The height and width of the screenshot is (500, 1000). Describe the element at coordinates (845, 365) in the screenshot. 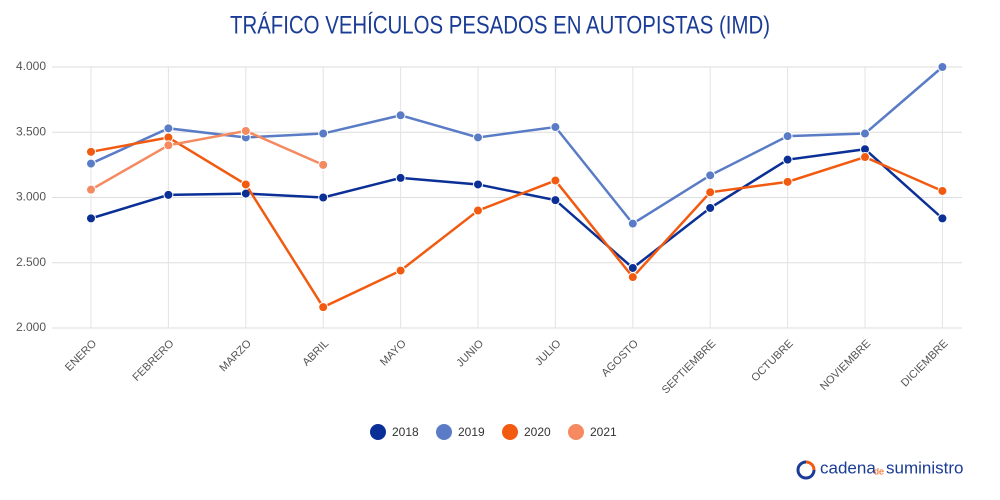

I see `x-tick-label: NOVIEMBRE` at that location.